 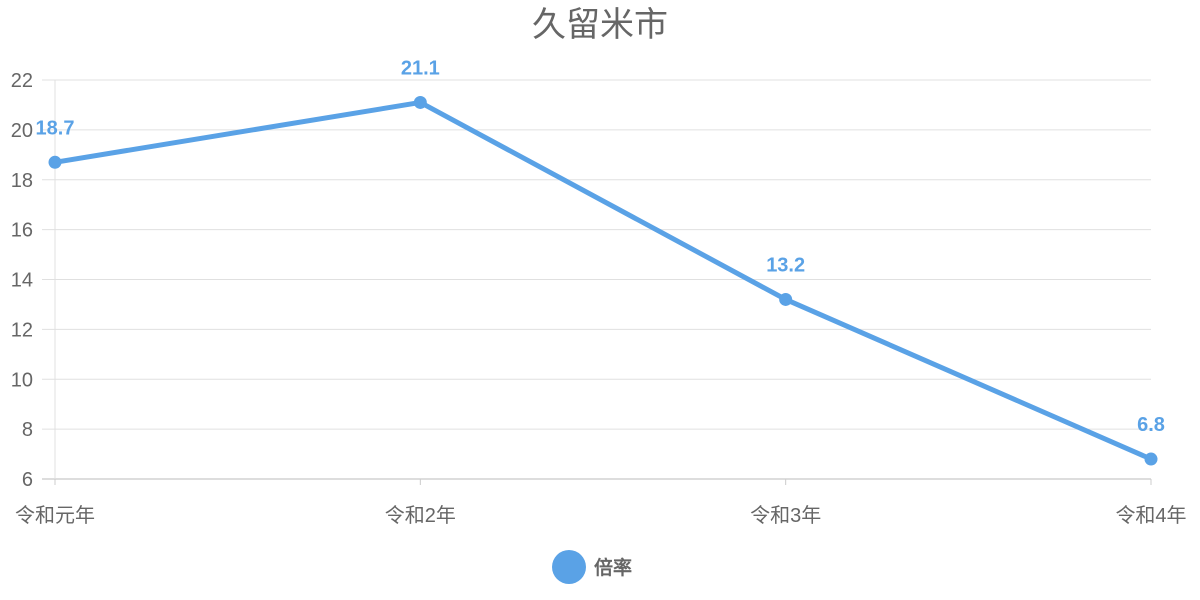 I want to click on x-axis: 令和元年 令和2年 令和3年 令和4年, so click(x=601, y=515).